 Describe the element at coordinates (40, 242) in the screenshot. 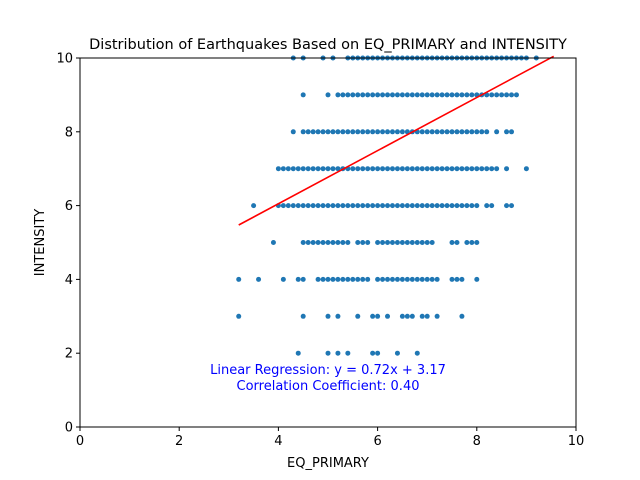

I see `y-axis-label: INTENSITY` at that location.